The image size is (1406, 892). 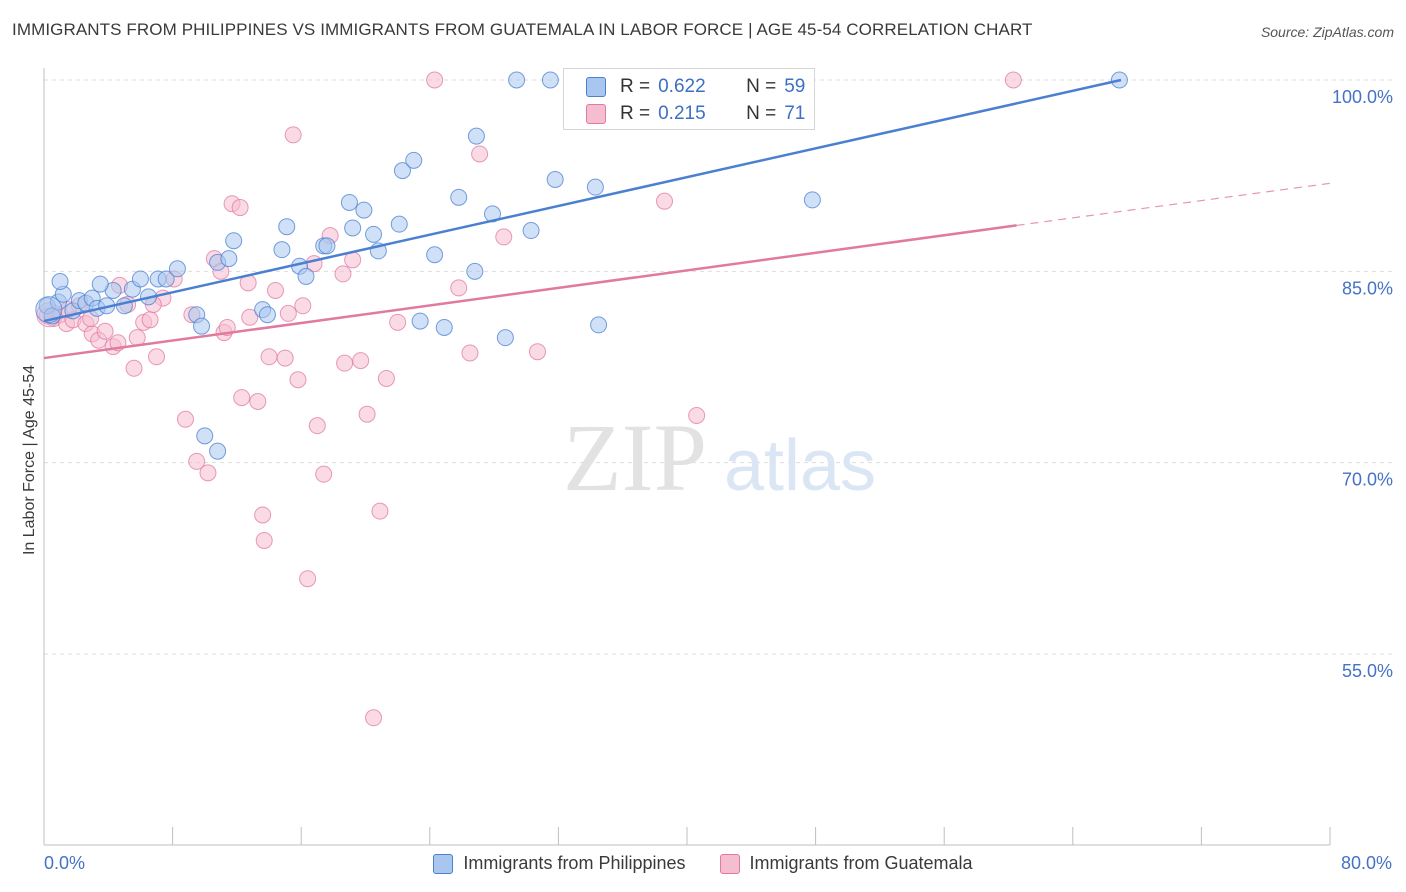 What do you see at coordinates (719, 457) in the screenshot?
I see `watermark: ZIP atlas` at bounding box center [719, 457].